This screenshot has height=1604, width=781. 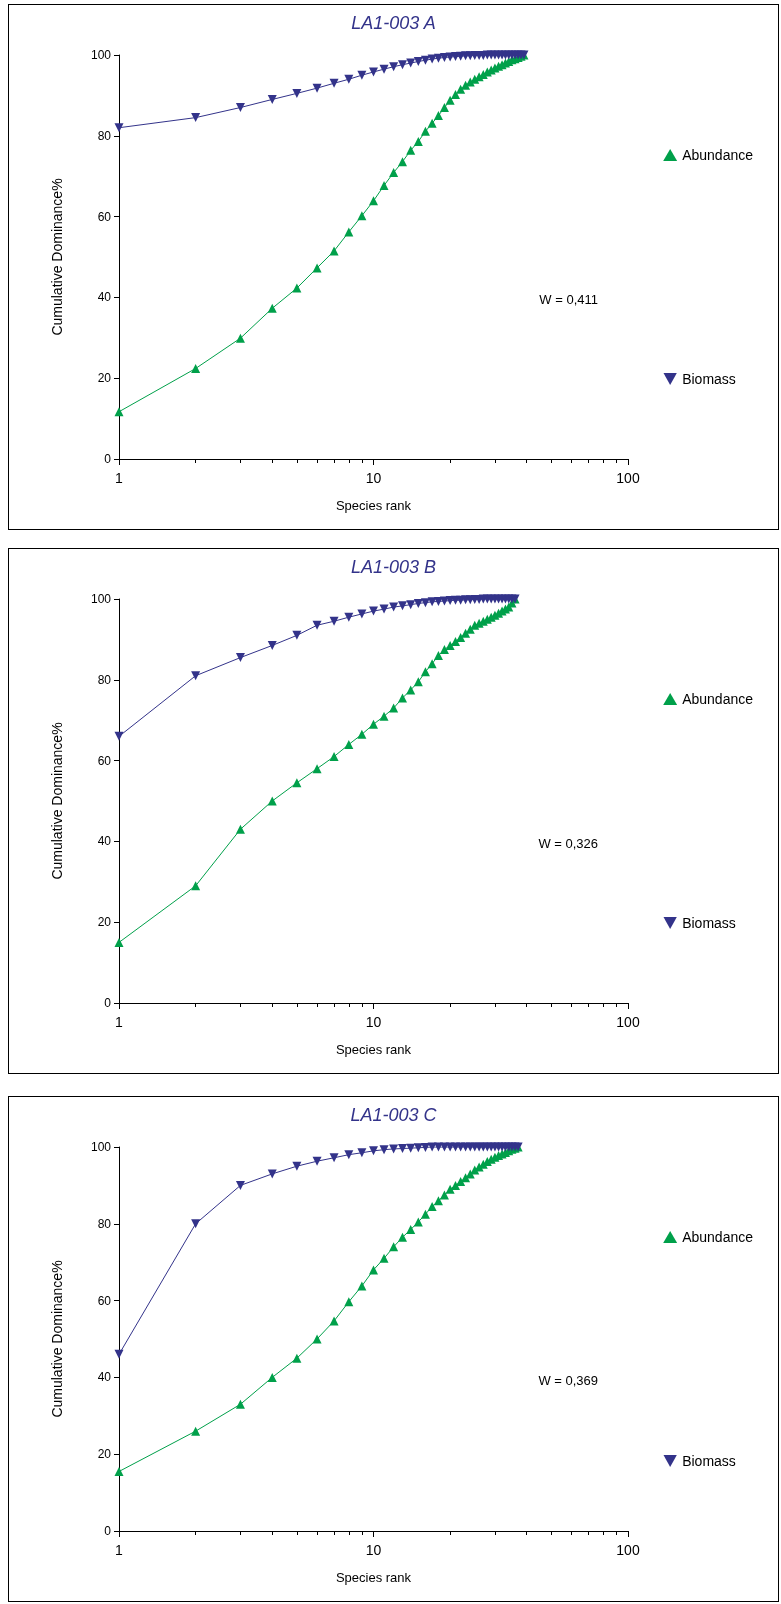 What do you see at coordinates (568, 300) in the screenshot?
I see `annotation: W = 0,411` at bounding box center [568, 300].